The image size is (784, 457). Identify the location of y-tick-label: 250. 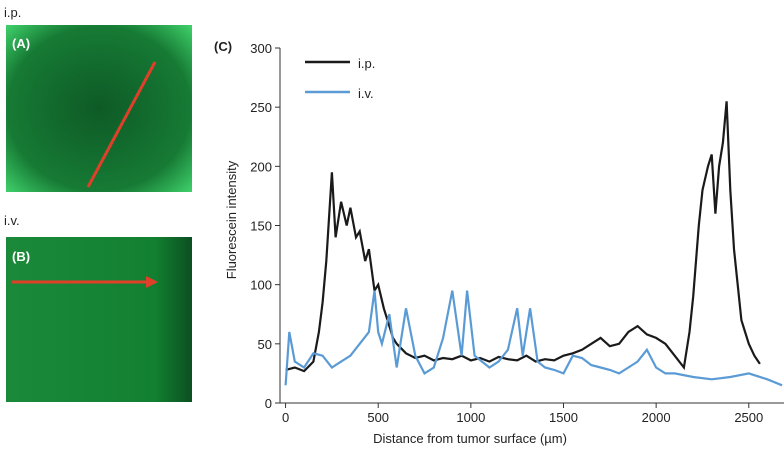
(261, 107).